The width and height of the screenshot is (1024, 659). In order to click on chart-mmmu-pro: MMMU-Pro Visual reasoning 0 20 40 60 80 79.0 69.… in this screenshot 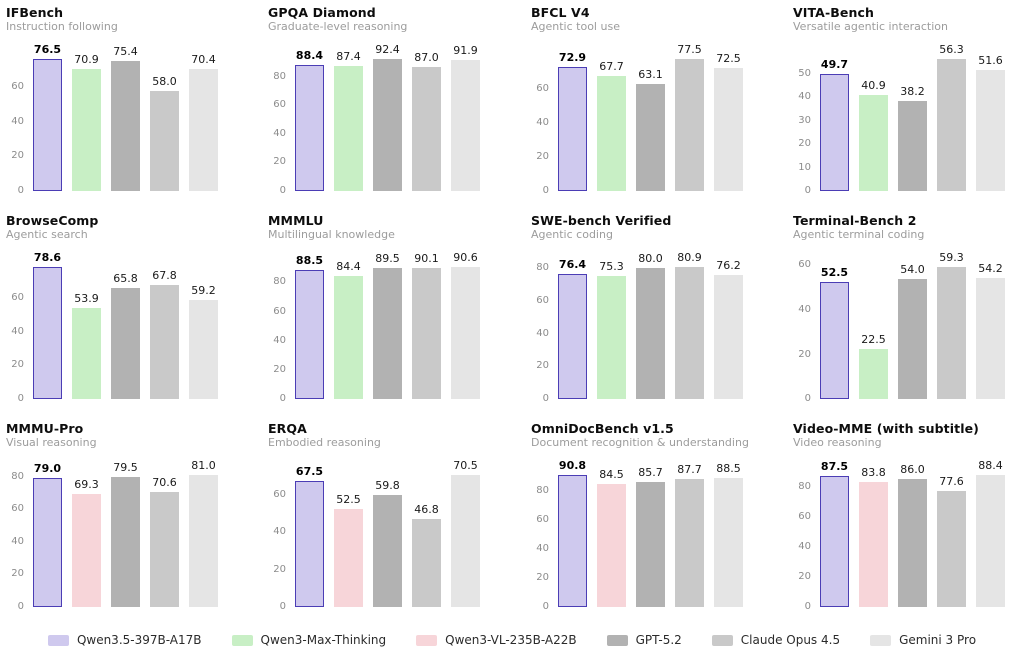, I will do `click(128, 522)`.